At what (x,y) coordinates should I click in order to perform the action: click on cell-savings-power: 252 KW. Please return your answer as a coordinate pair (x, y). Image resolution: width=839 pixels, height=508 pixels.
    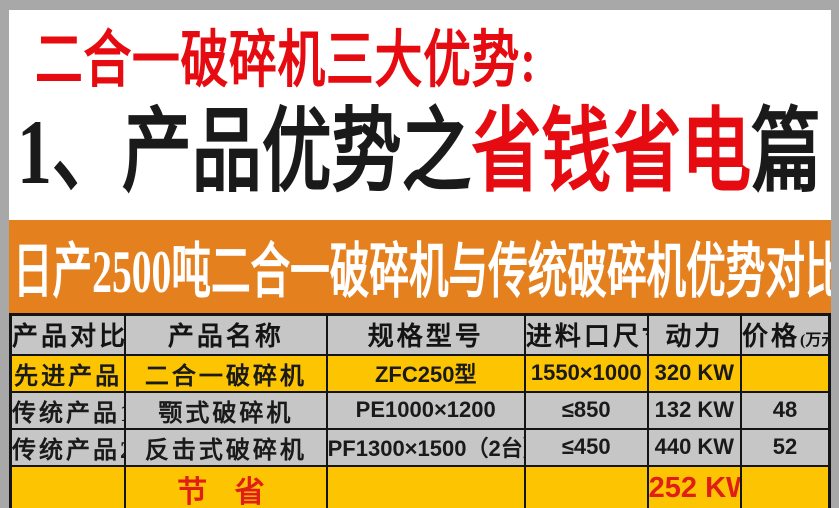
    Looking at the image, I should click on (694, 486).